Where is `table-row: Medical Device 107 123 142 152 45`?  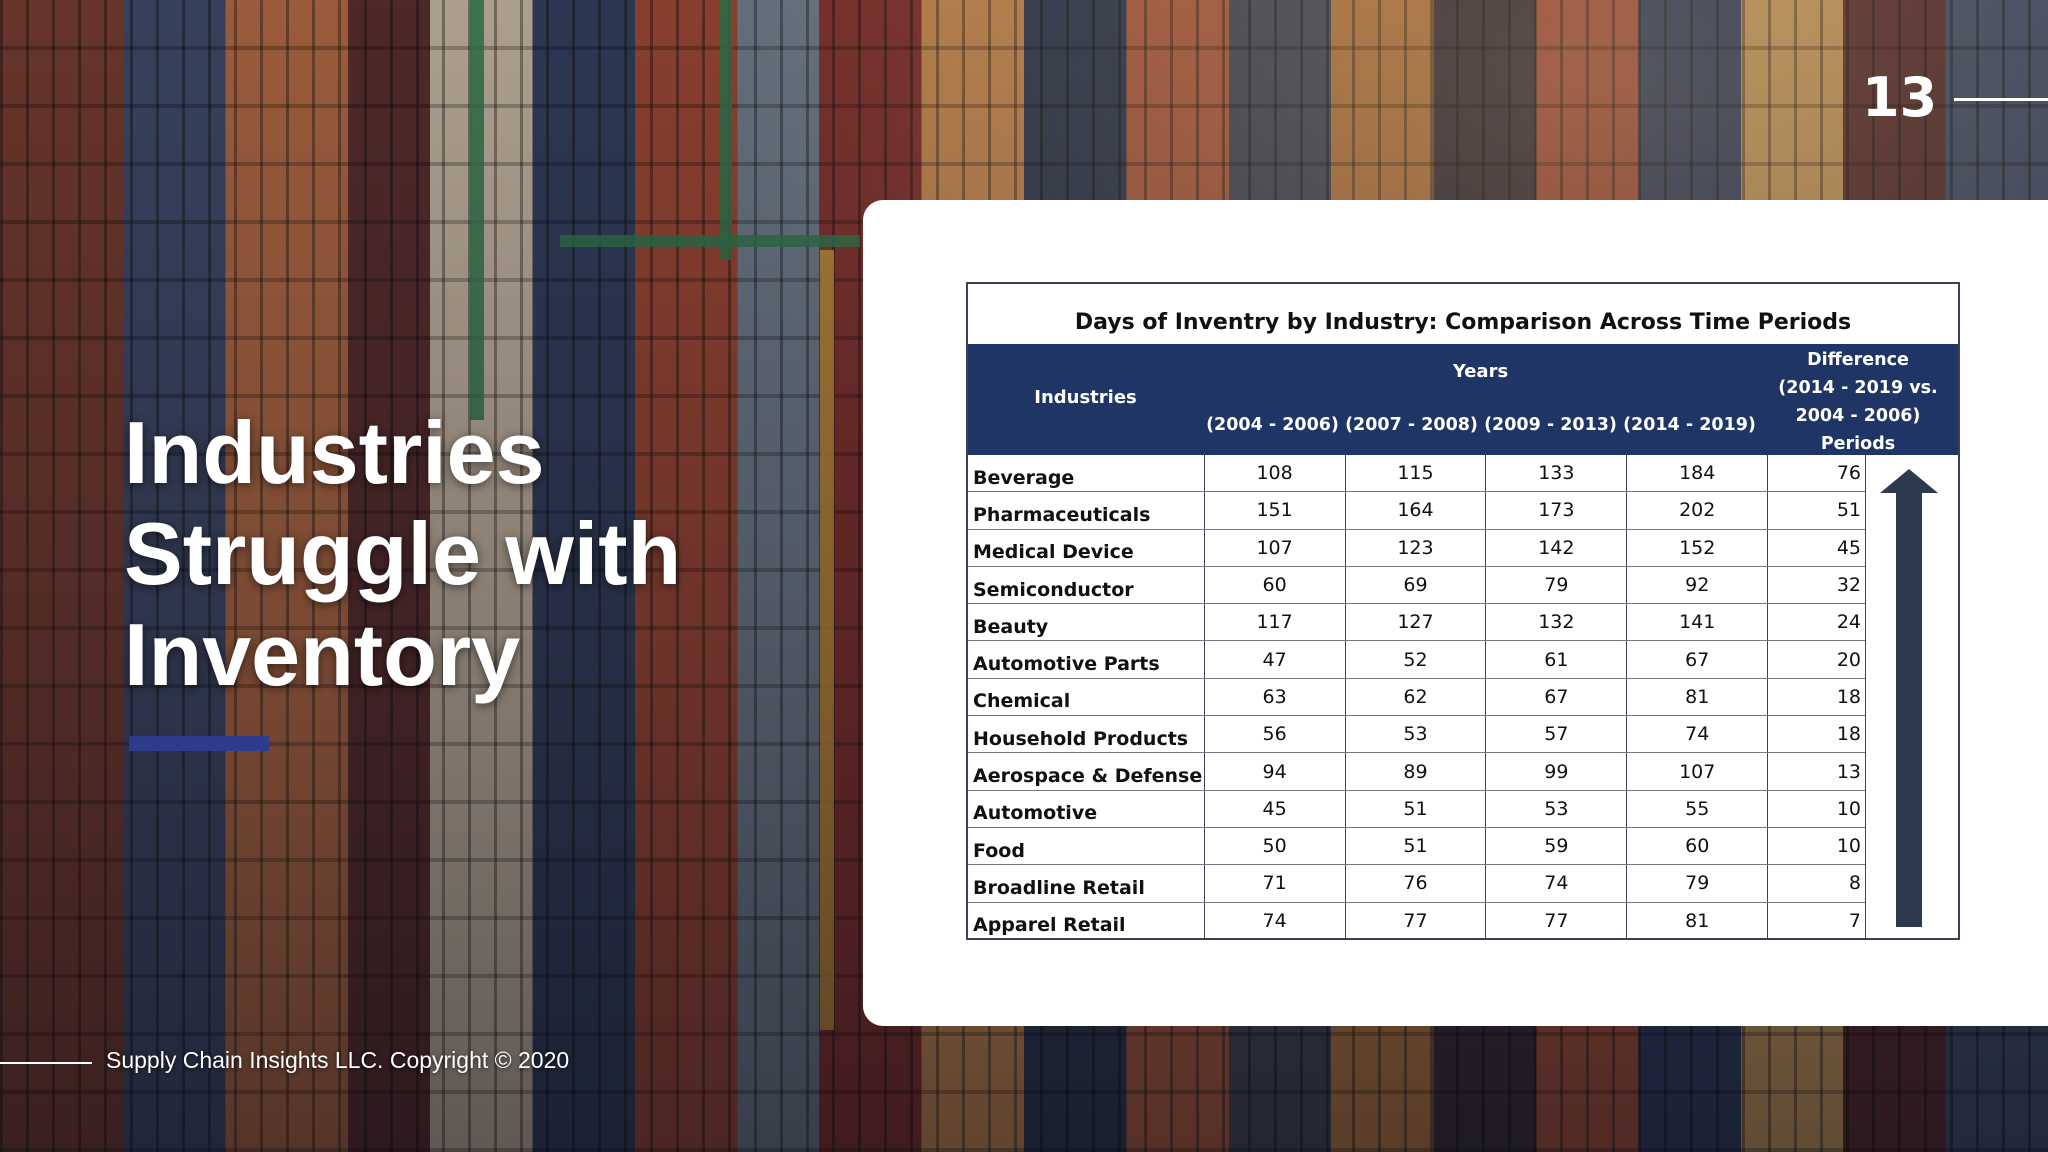 table-row: Medical Device 107 123 142 152 45 is located at coordinates (1416, 548).